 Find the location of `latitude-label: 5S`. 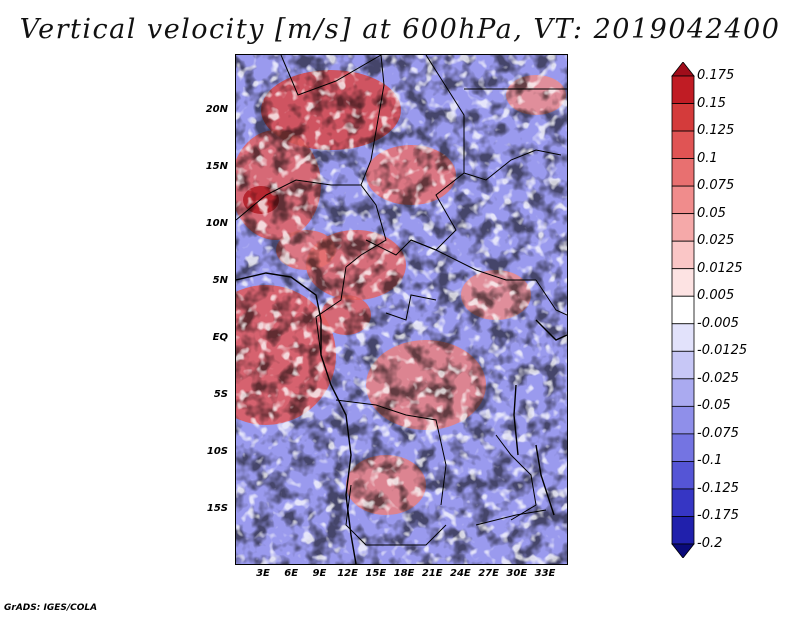

latitude-label: 5S is located at coordinates (220, 394).